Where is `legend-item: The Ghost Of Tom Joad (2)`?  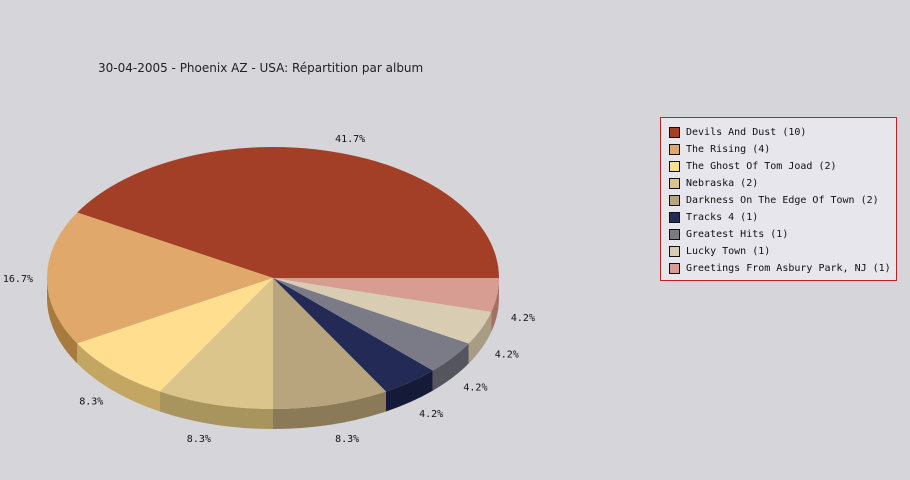
legend-item: The Ghost Of Tom Joad (2) is located at coordinates (782, 166).